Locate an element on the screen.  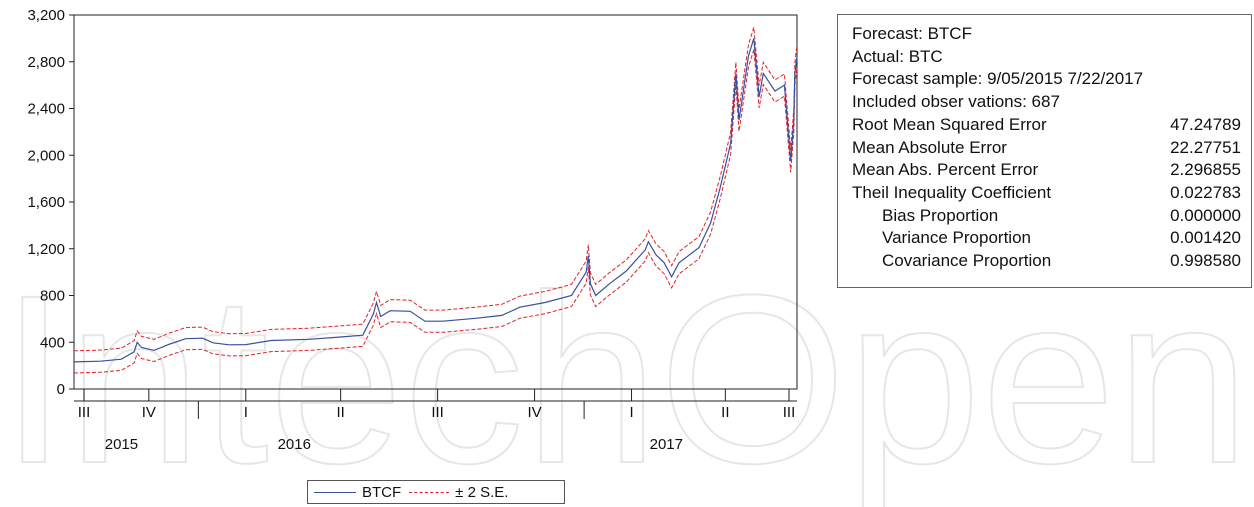
stats-row-value: 0.022783 is located at coordinates (1205, 192).